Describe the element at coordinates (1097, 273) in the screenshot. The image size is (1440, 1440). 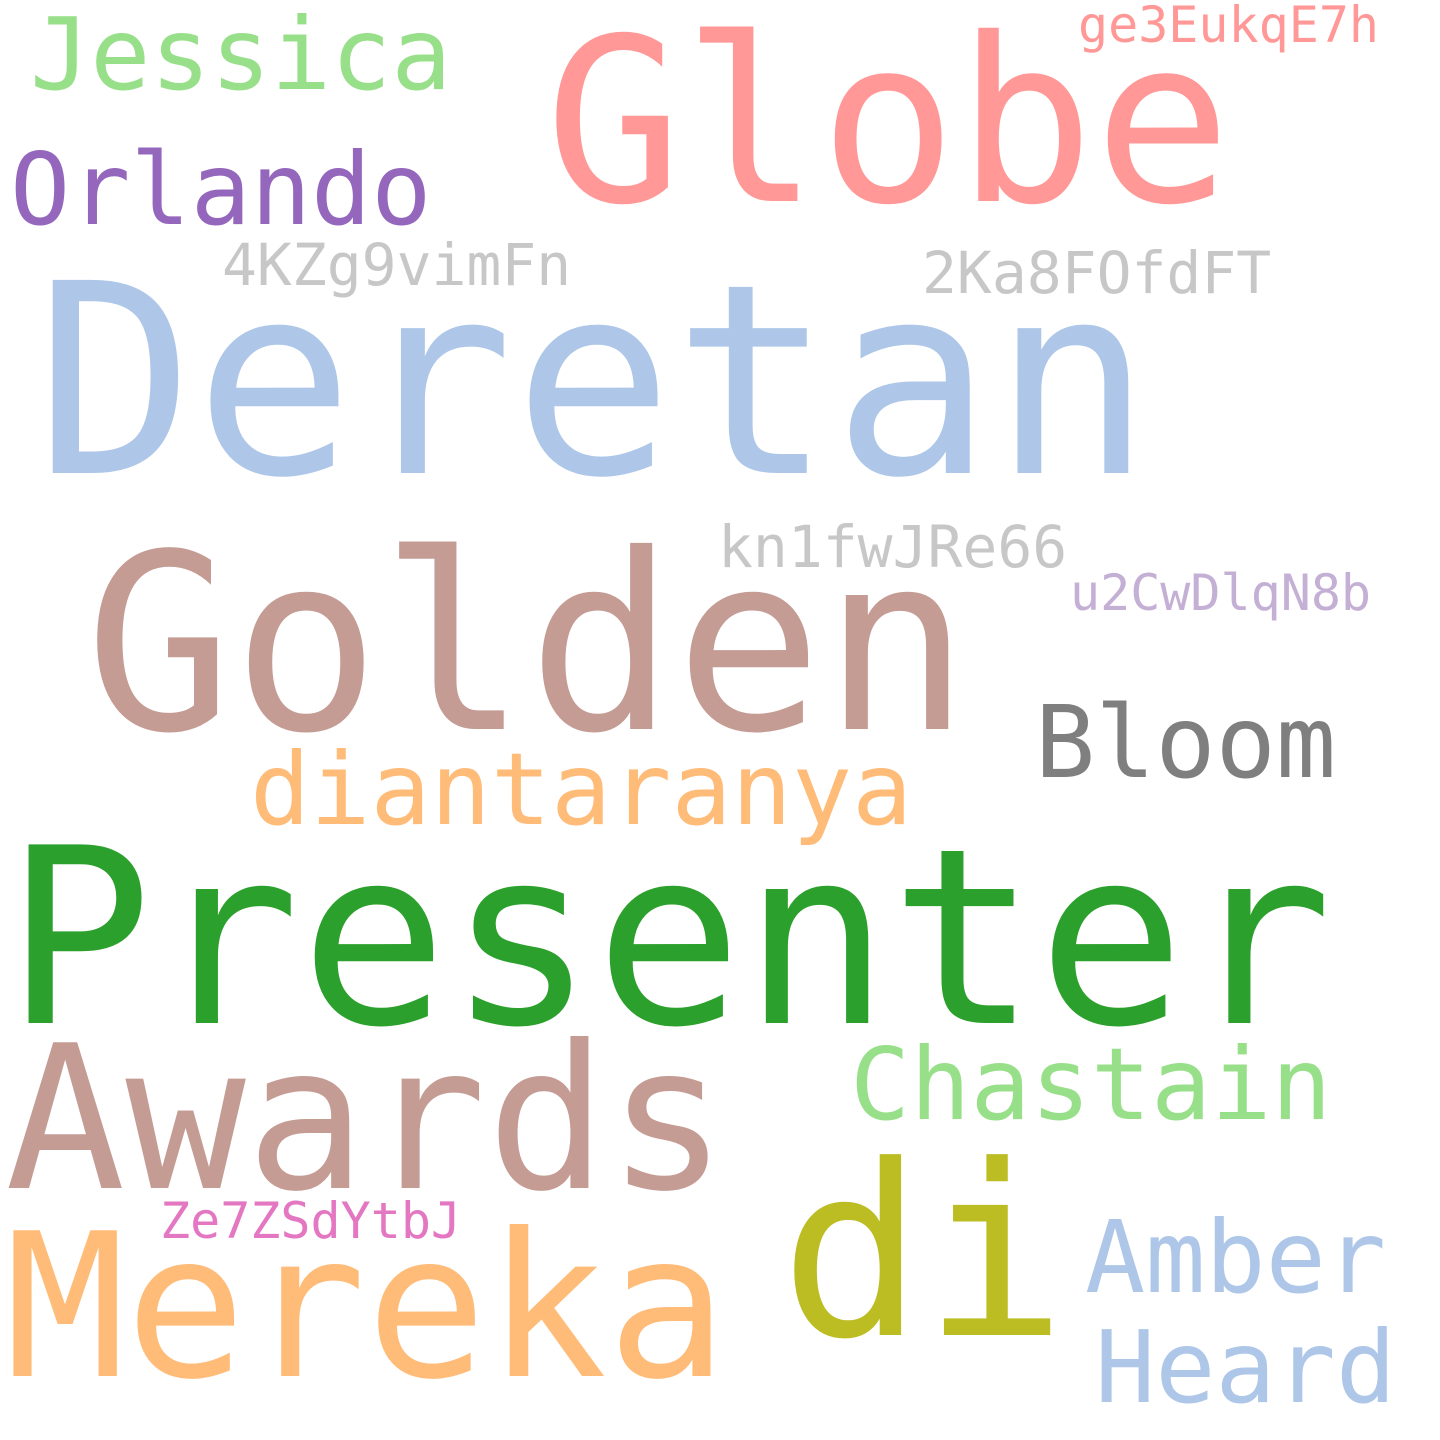
I see `word-2ka8fofdft: 2Ka8FOfdFT` at that location.